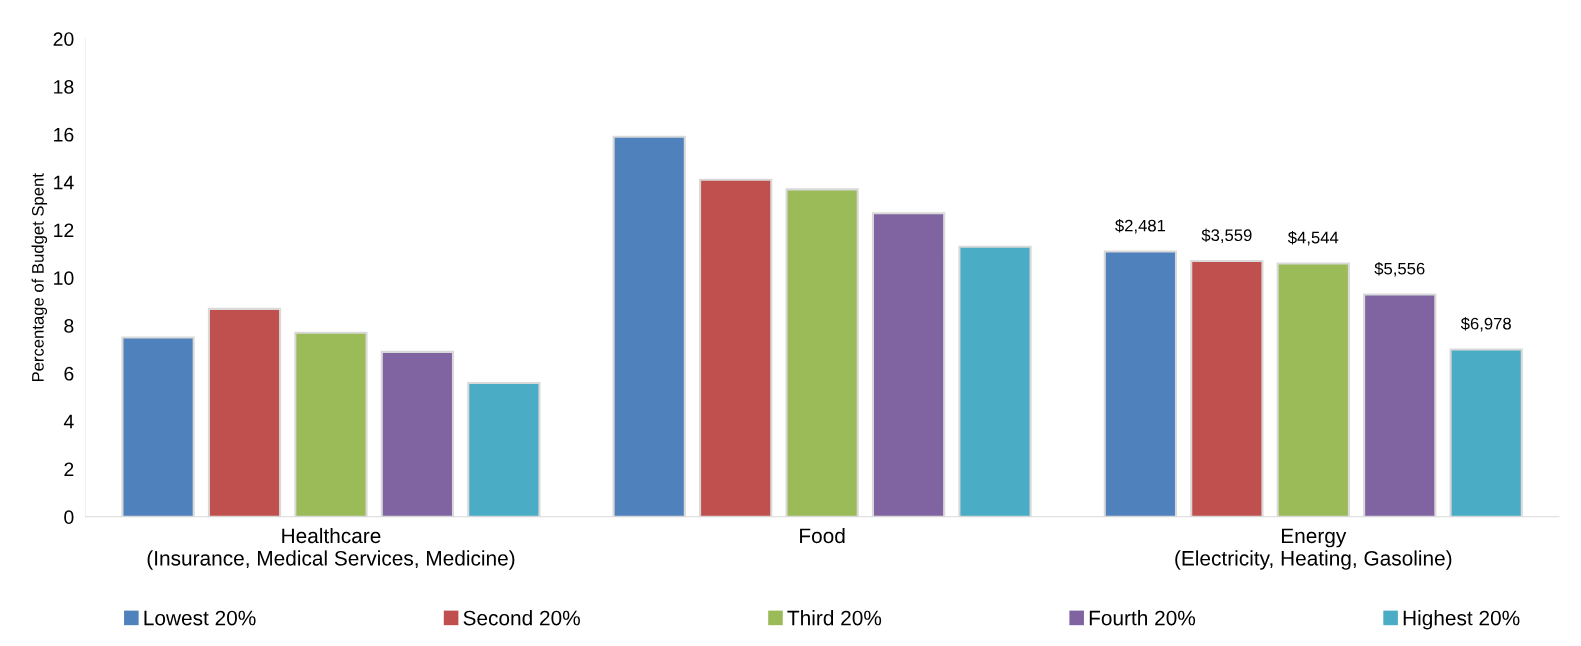 The image size is (1581, 646). Describe the element at coordinates (39, 277) in the screenshot. I see `y-axis-title: Percentage of Budget Spent` at that location.